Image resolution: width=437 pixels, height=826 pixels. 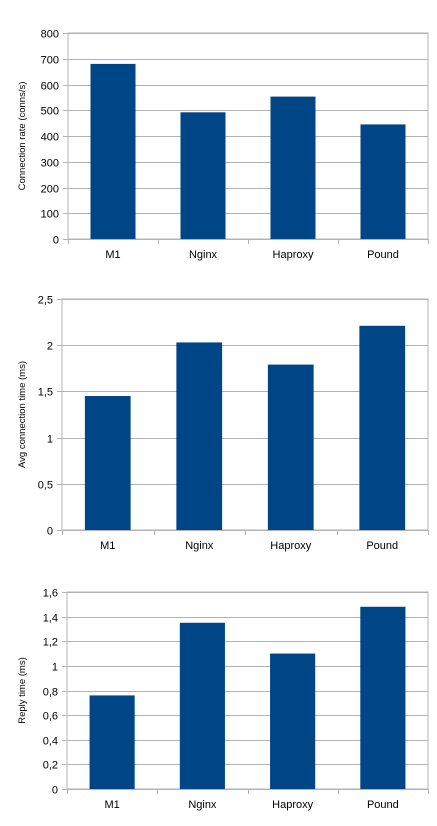 I want to click on y-tick-label: 200, so click(x=50, y=190).